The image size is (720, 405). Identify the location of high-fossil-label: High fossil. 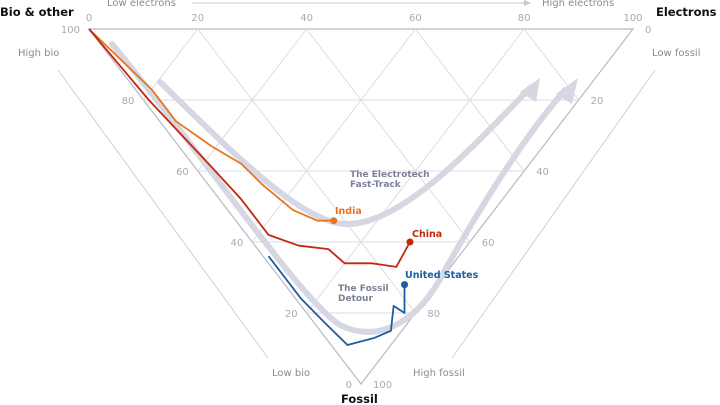
(439, 373).